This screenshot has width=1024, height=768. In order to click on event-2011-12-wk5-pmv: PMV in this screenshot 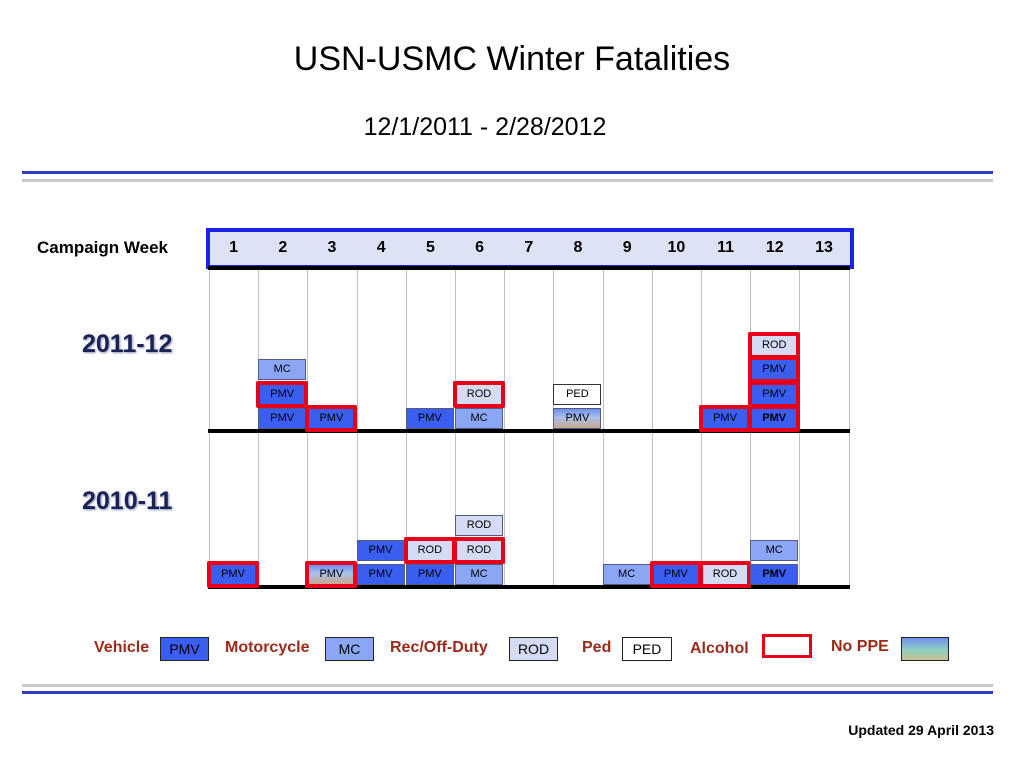, I will do `click(429, 418)`.